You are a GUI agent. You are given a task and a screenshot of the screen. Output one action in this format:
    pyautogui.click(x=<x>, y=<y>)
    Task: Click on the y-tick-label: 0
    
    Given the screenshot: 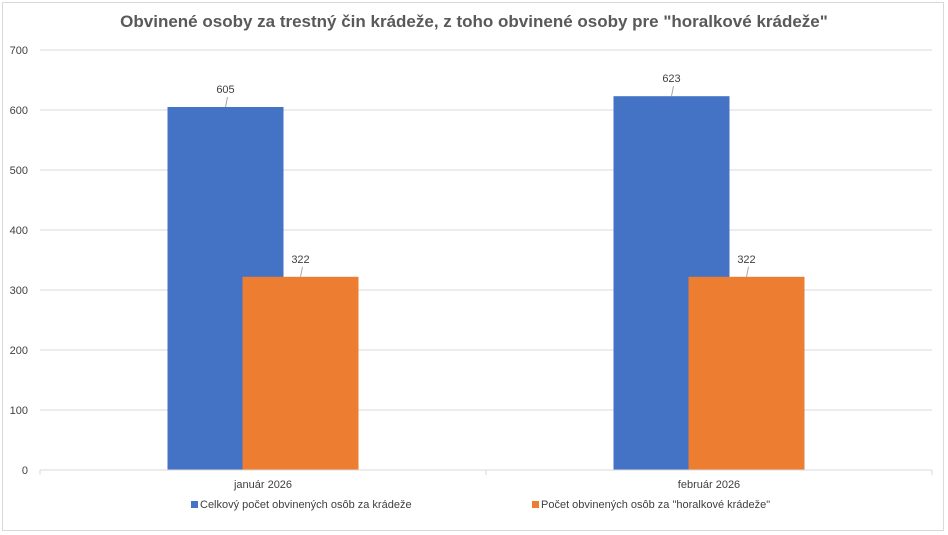 What is the action you would take?
    pyautogui.click(x=25, y=471)
    